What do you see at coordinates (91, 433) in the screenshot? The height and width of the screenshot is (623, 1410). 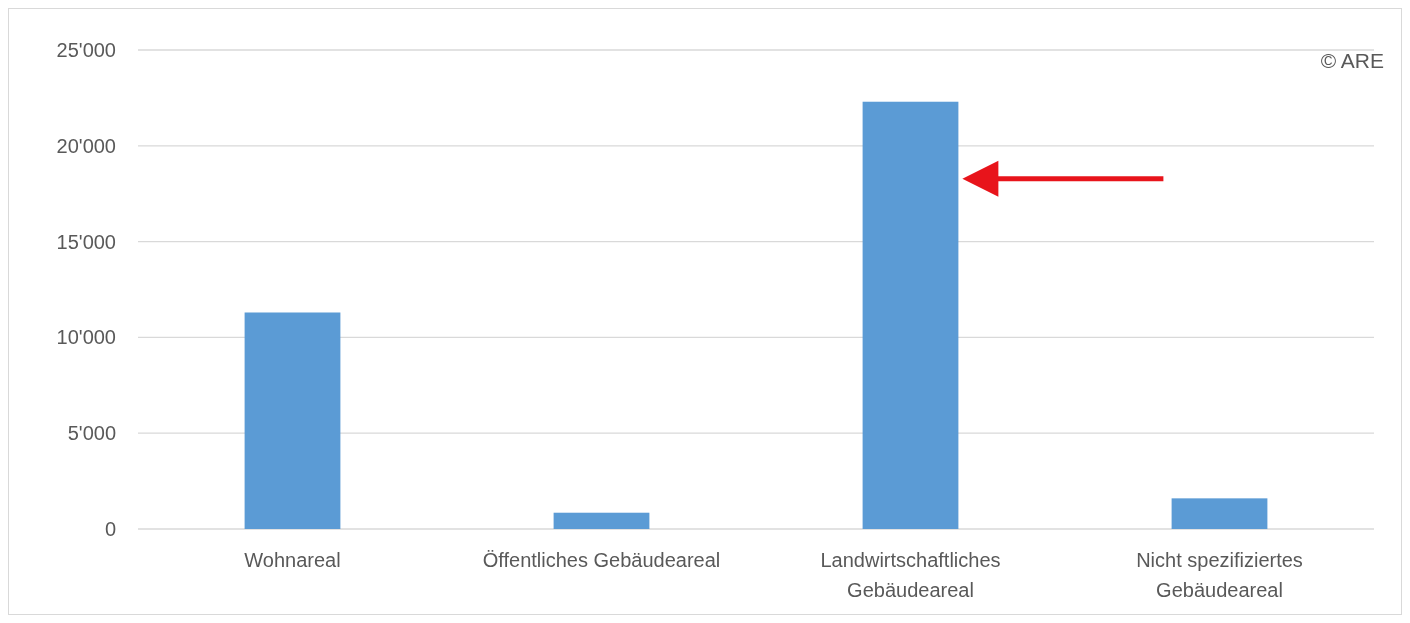 I see `y-tick-label: 5'000` at bounding box center [91, 433].